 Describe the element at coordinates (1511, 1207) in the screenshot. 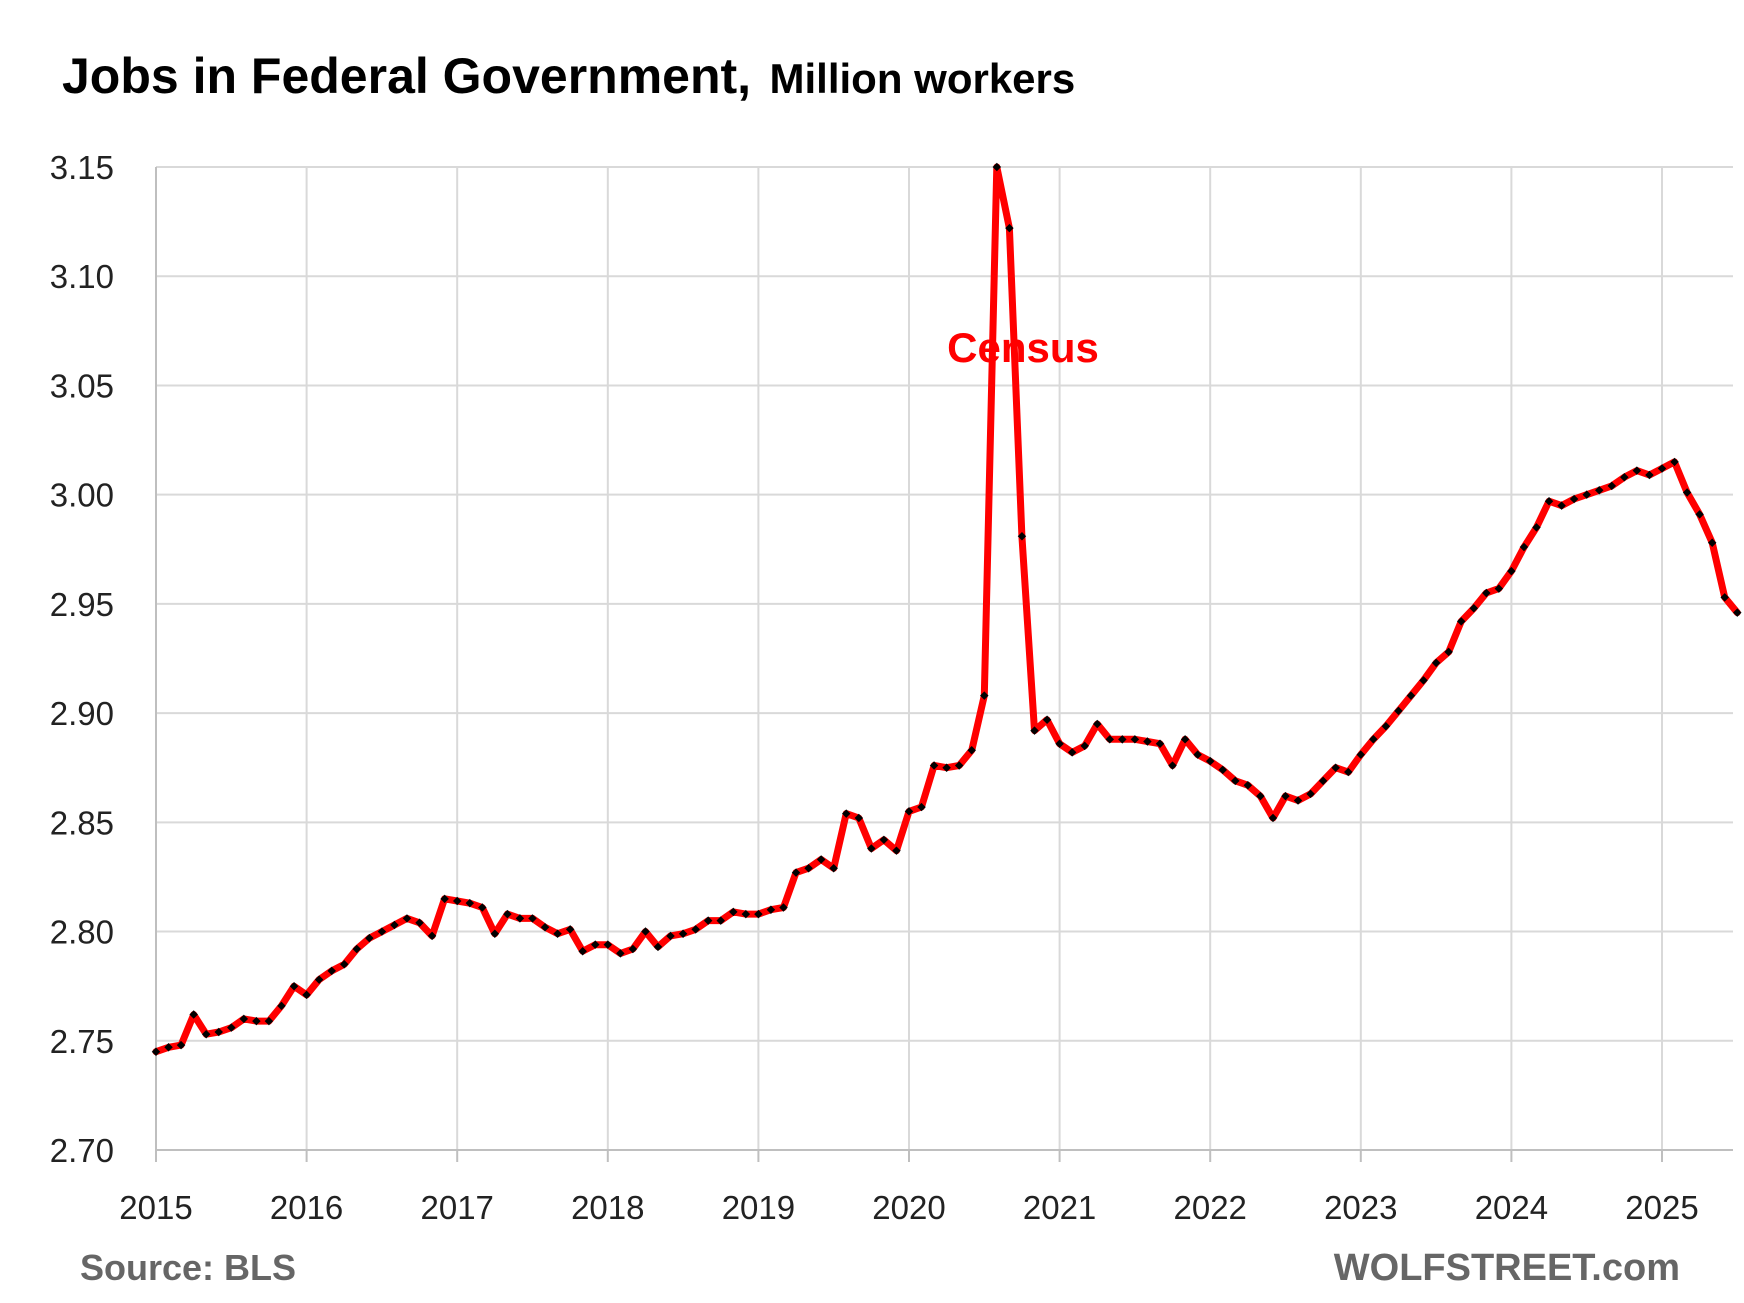

I see `x-tick-label: 2024` at that location.